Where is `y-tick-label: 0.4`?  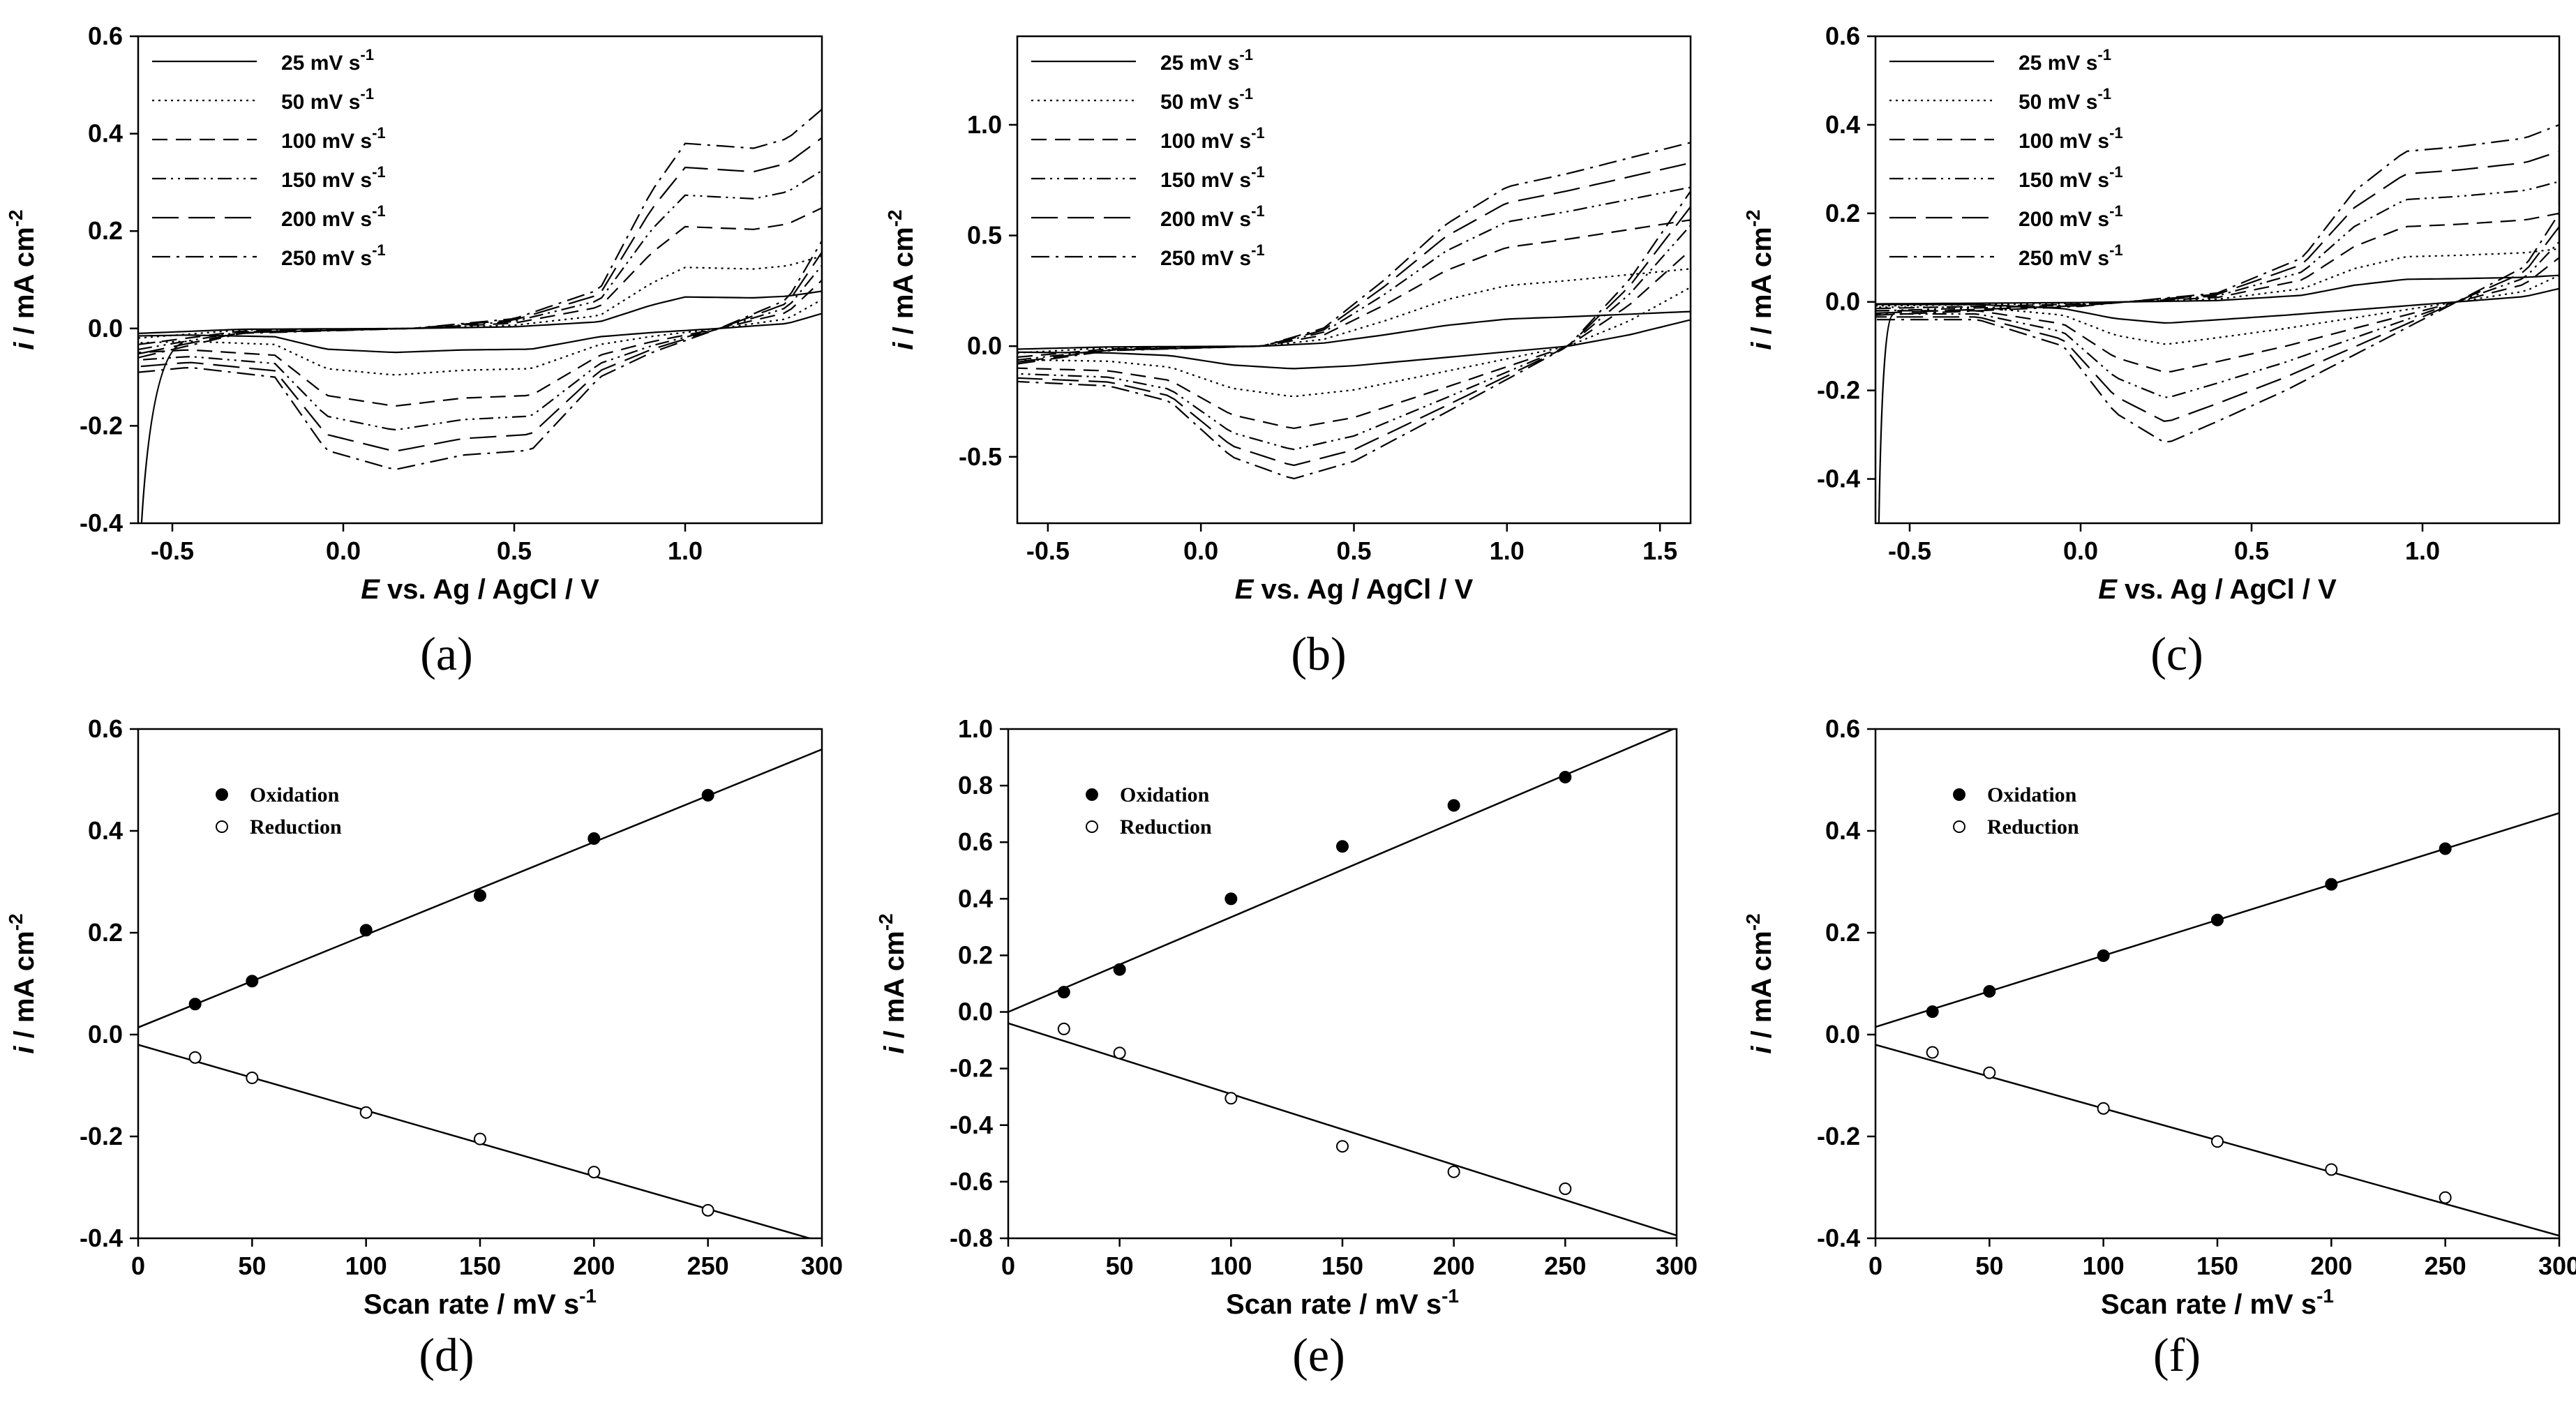
y-tick-label: 0.4 is located at coordinates (1842, 124).